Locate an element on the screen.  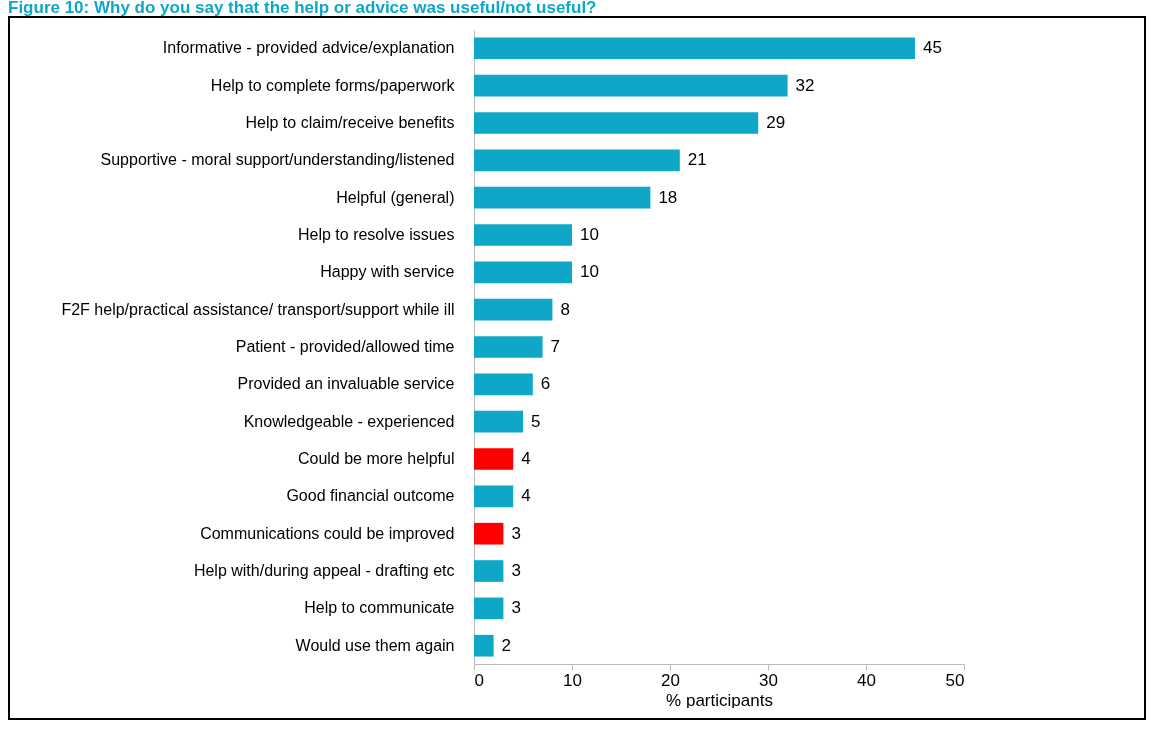
y-tick-label: Help to resolve issues is located at coordinates (376, 234).